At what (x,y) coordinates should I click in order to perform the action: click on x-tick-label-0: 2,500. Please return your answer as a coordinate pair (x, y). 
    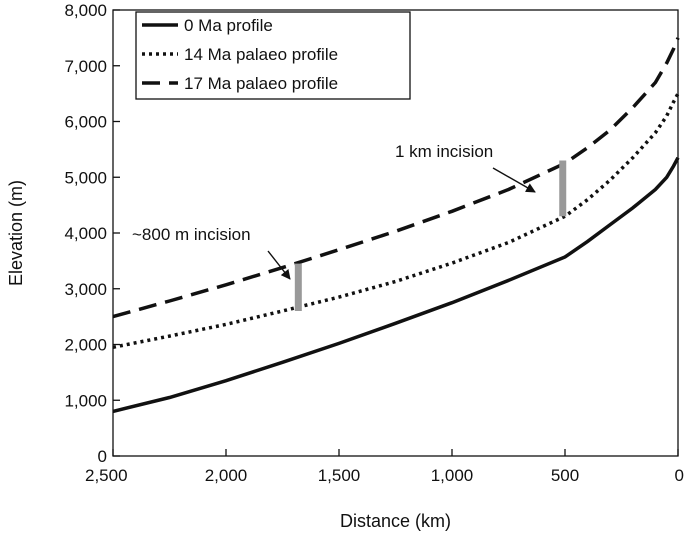
    Looking at the image, I should click on (106, 475).